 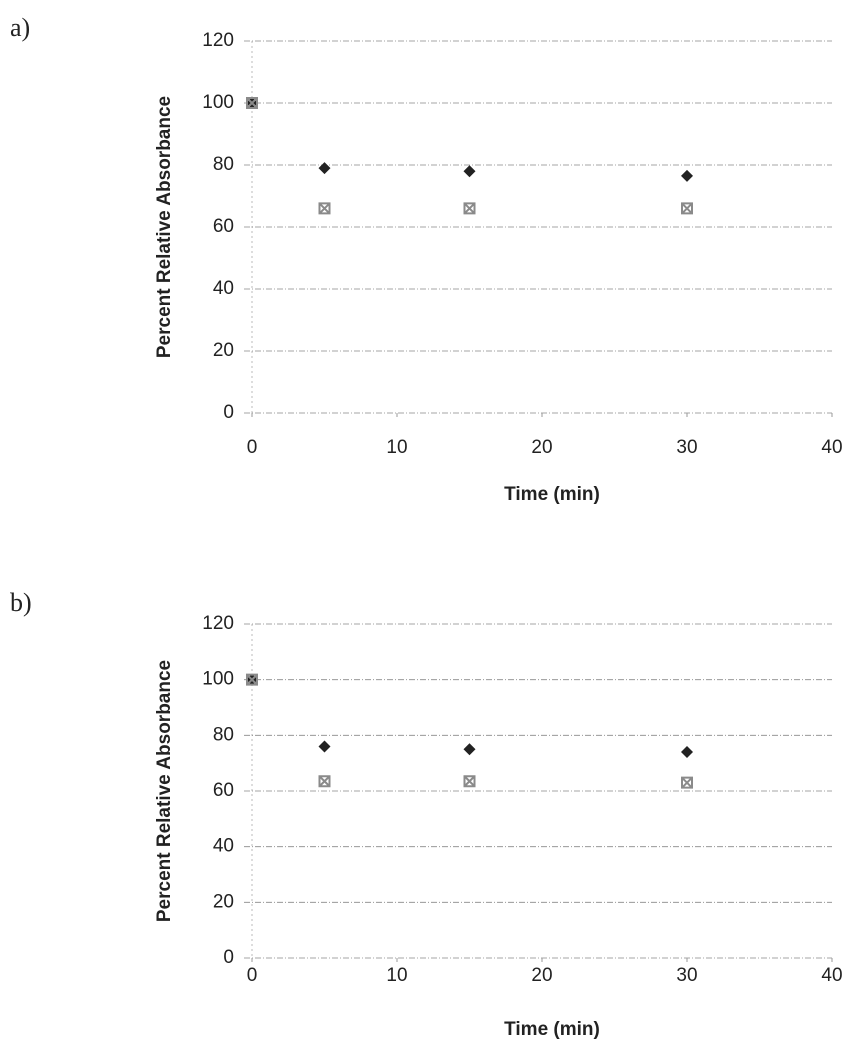 I want to click on panel-label: b), so click(x=21, y=602).